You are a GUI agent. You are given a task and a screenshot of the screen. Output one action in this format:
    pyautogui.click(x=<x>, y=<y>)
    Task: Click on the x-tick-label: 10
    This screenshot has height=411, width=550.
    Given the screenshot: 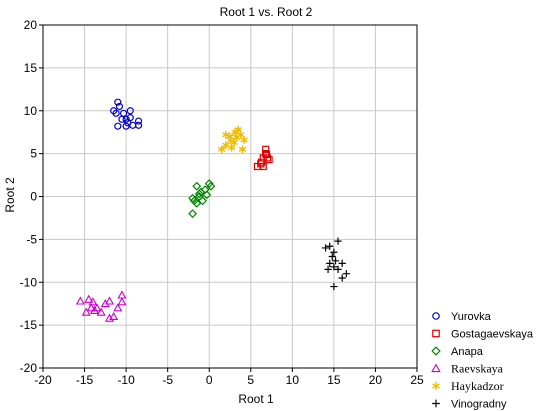 What is the action you would take?
    pyautogui.click(x=293, y=380)
    